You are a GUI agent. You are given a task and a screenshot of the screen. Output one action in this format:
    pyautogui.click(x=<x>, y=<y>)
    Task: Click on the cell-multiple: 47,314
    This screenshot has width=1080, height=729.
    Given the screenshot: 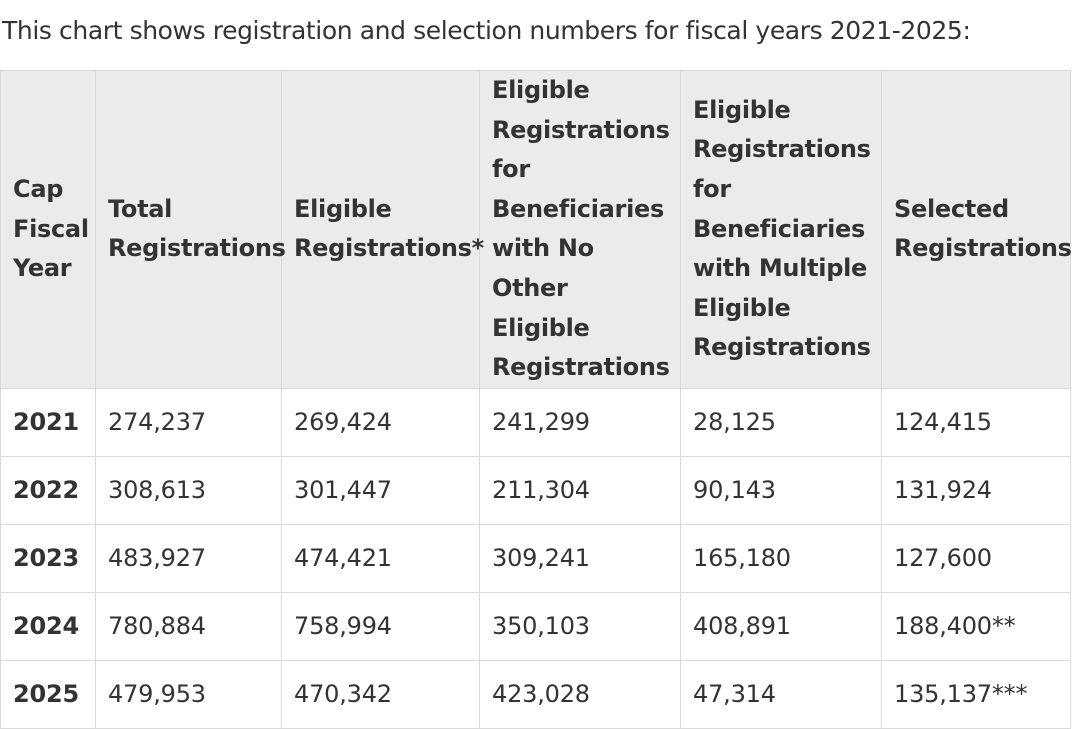 What is the action you would take?
    pyautogui.click(x=781, y=694)
    